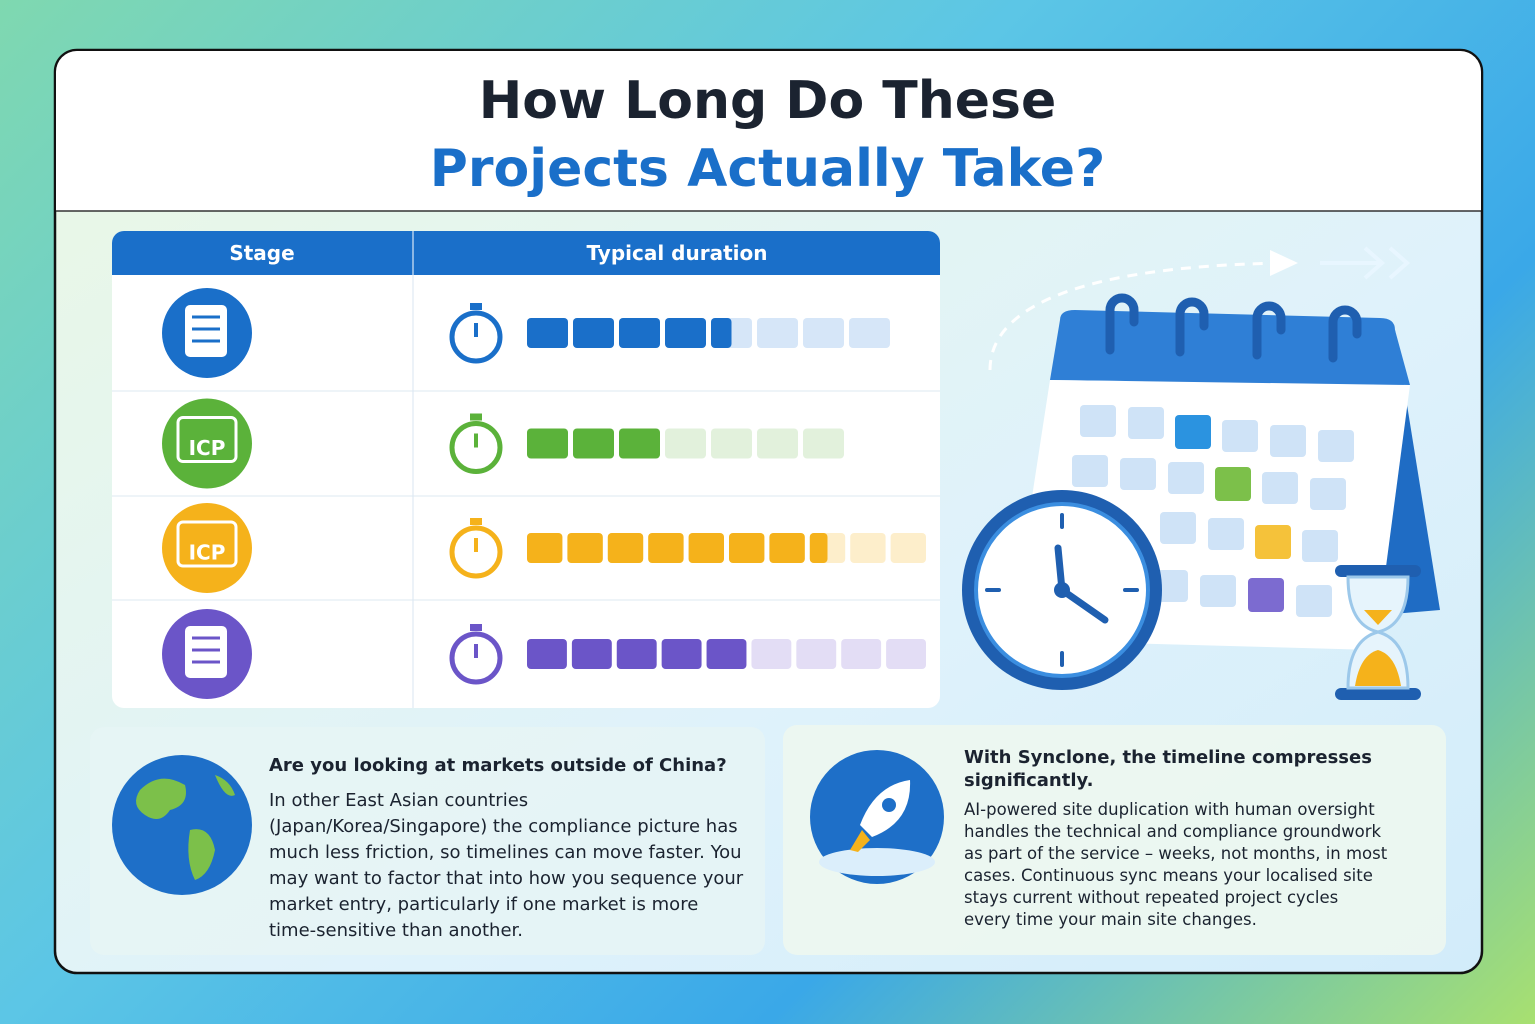 This screenshot has width=1535, height=1024. What do you see at coordinates (262, 253) in the screenshot?
I see `column-header: Stage` at bounding box center [262, 253].